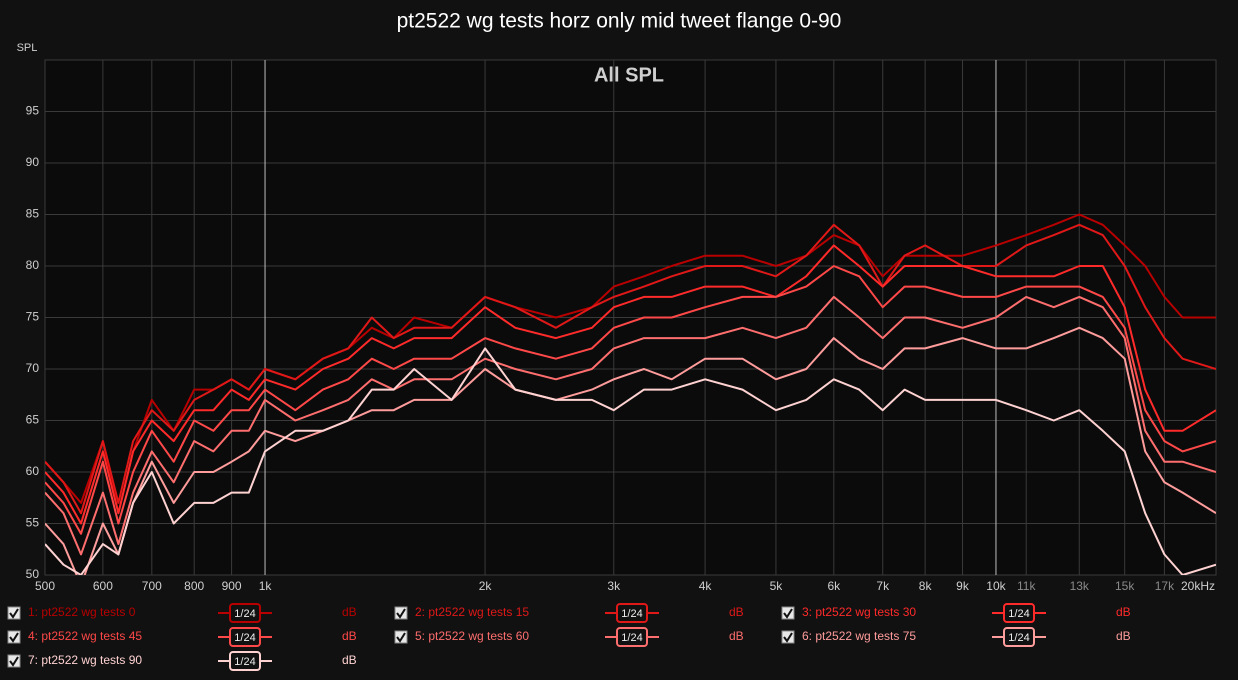  I want to click on x-tick-label: 10k, so click(996, 586).